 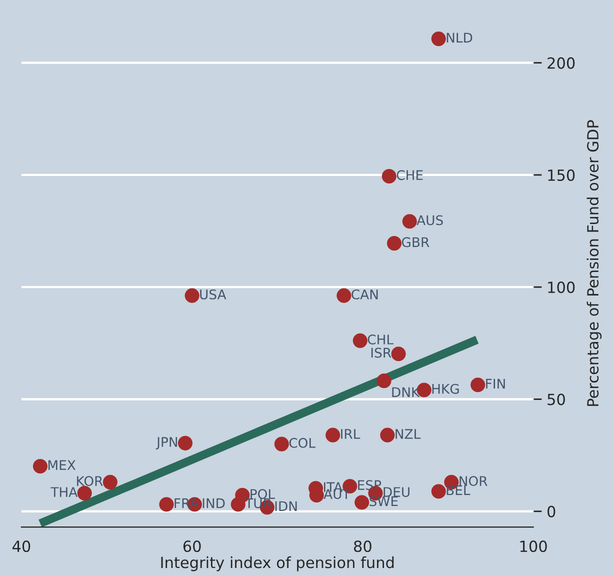 I want to click on annotation: AUS, so click(x=429, y=220).